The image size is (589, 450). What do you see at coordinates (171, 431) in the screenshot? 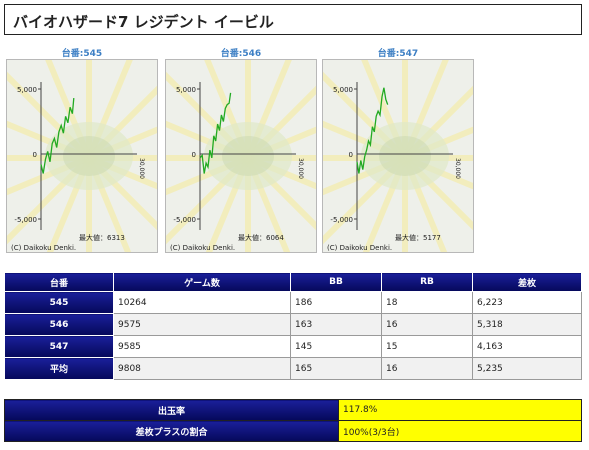
I see `plus-ratio-label: 差枚プラスの割合` at bounding box center [171, 431].